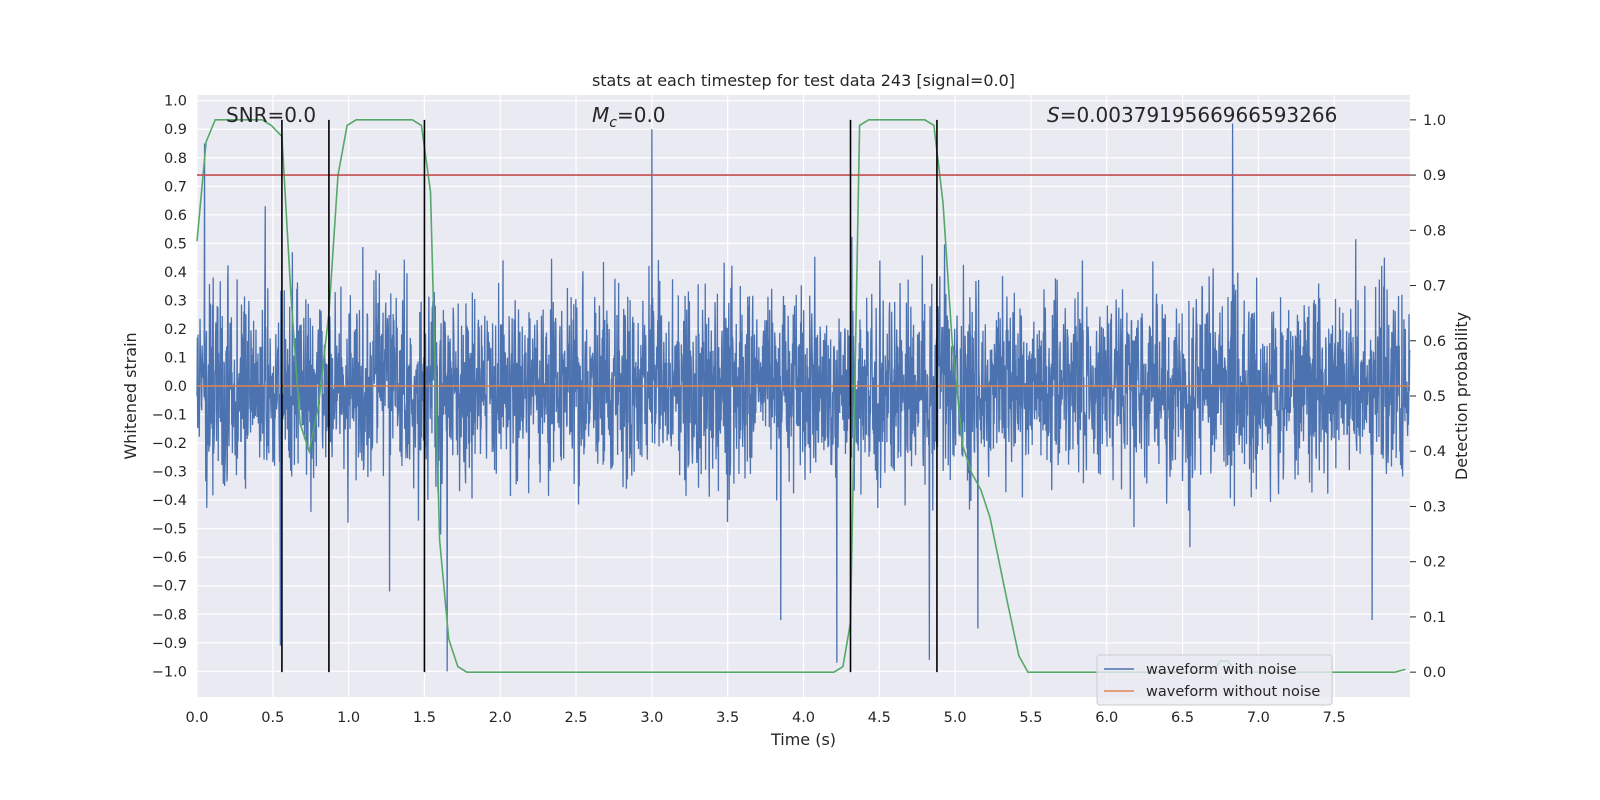 This screenshot has width=1600, height=800. What do you see at coordinates (175, 159) in the screenshot?
I see `y-tick-label: 0.8` at bounding box center [175, 159].